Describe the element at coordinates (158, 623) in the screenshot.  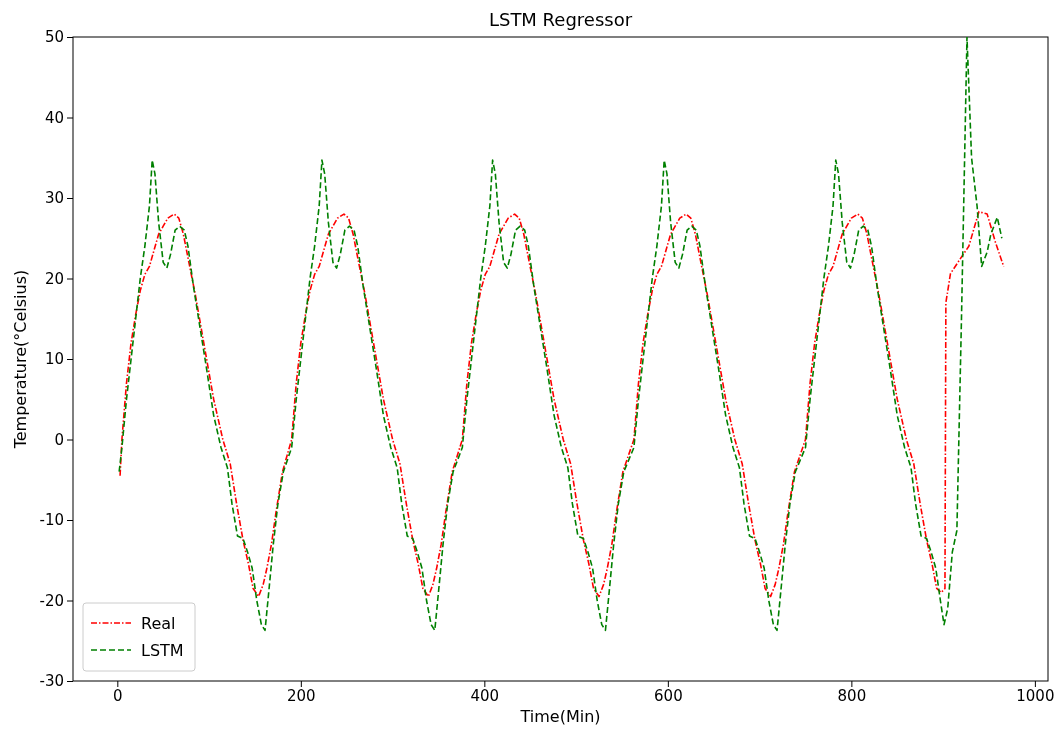
I see `legend-label: Real` at that location.